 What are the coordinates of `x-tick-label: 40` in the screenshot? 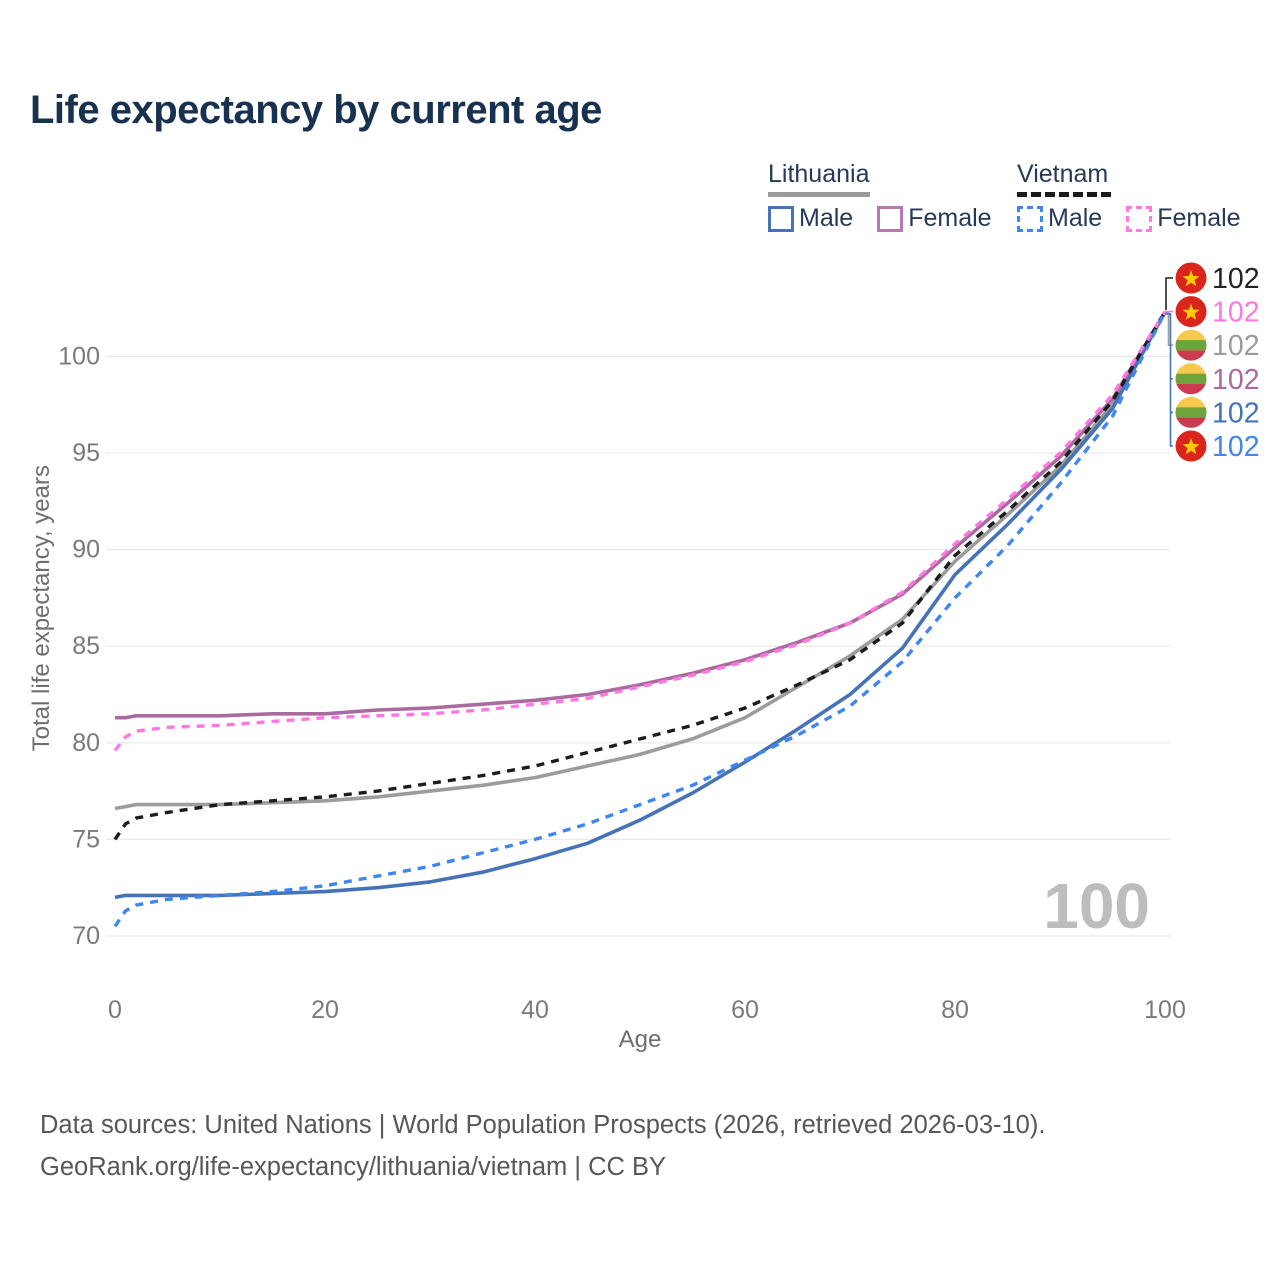 It's located at (535, 1010).